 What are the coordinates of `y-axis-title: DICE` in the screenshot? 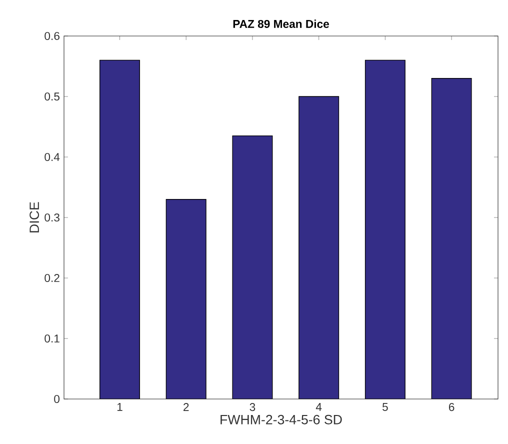 It's located at (35, 217).